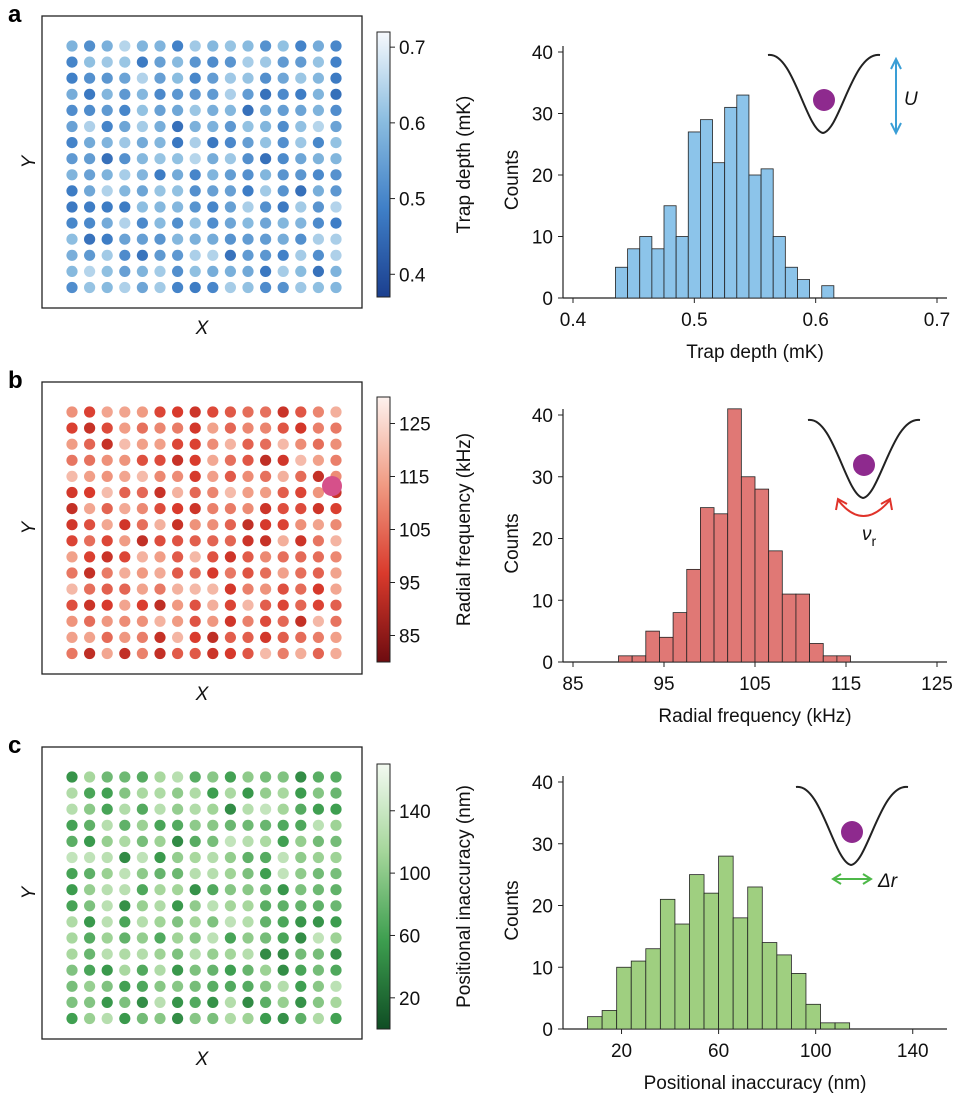 This screenshot has height=1106, width=976. What do you see at coordinates (202, 528) in the screenshot?
I see `grid-frame` at bounding box center [202, 528].